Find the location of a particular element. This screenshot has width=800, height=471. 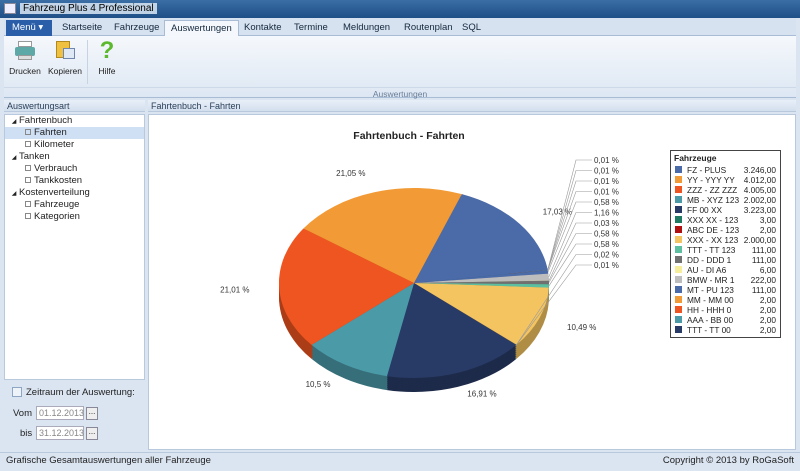

legend-item: XXX XX - 123 3,00 is located at coordinates (725, 220).